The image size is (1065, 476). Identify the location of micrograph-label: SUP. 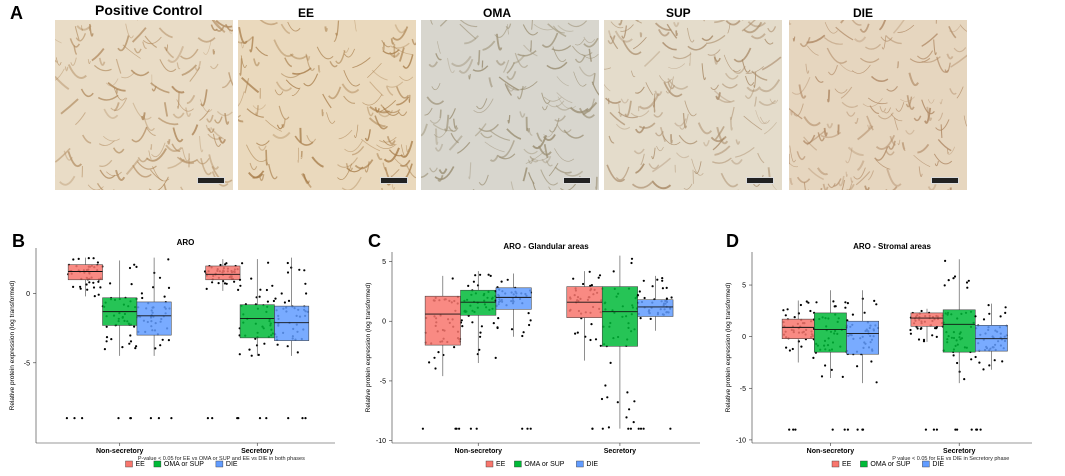
(678, 13).